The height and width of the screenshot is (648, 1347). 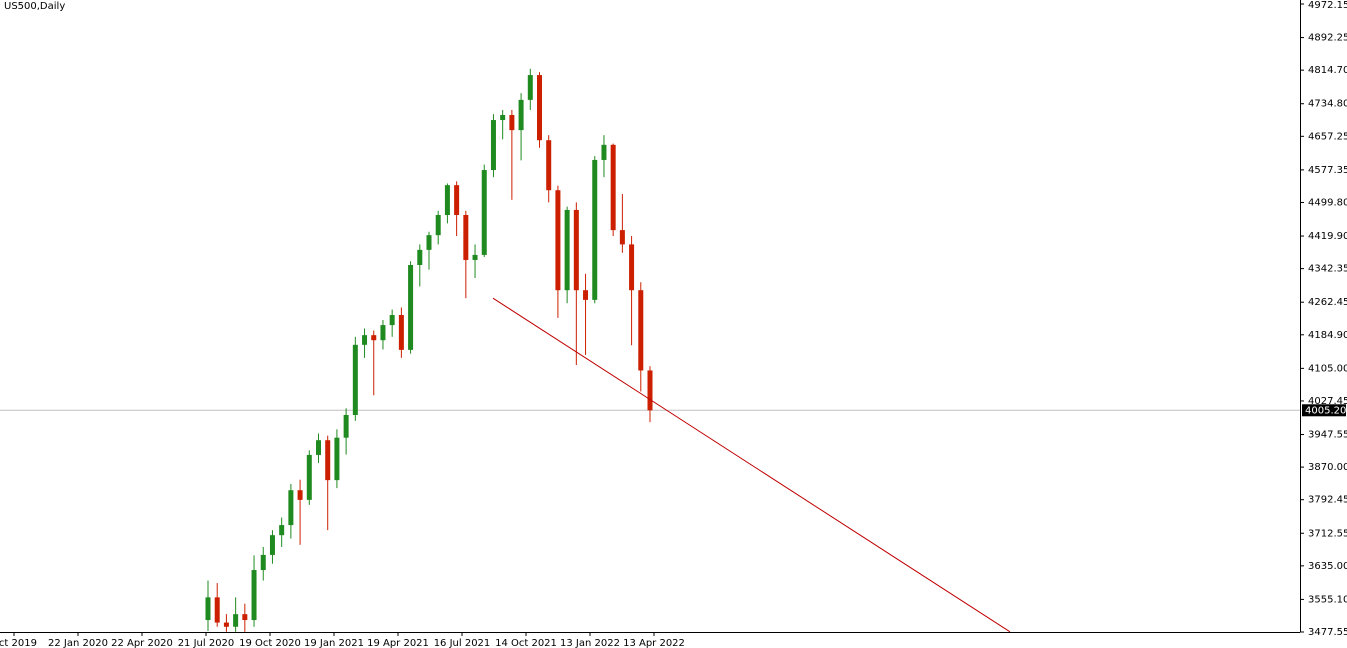 What do you see at coordinates (1327, 335) in the screenshot?
I see `y-tick-label: 4184.90` at bounding box center [1327, 335].